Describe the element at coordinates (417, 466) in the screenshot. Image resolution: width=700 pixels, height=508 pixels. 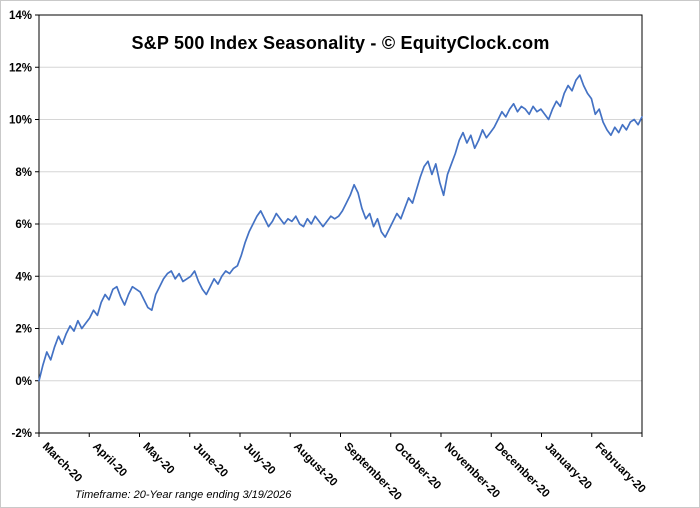
I see `x-tick-label: October-20` at that location.